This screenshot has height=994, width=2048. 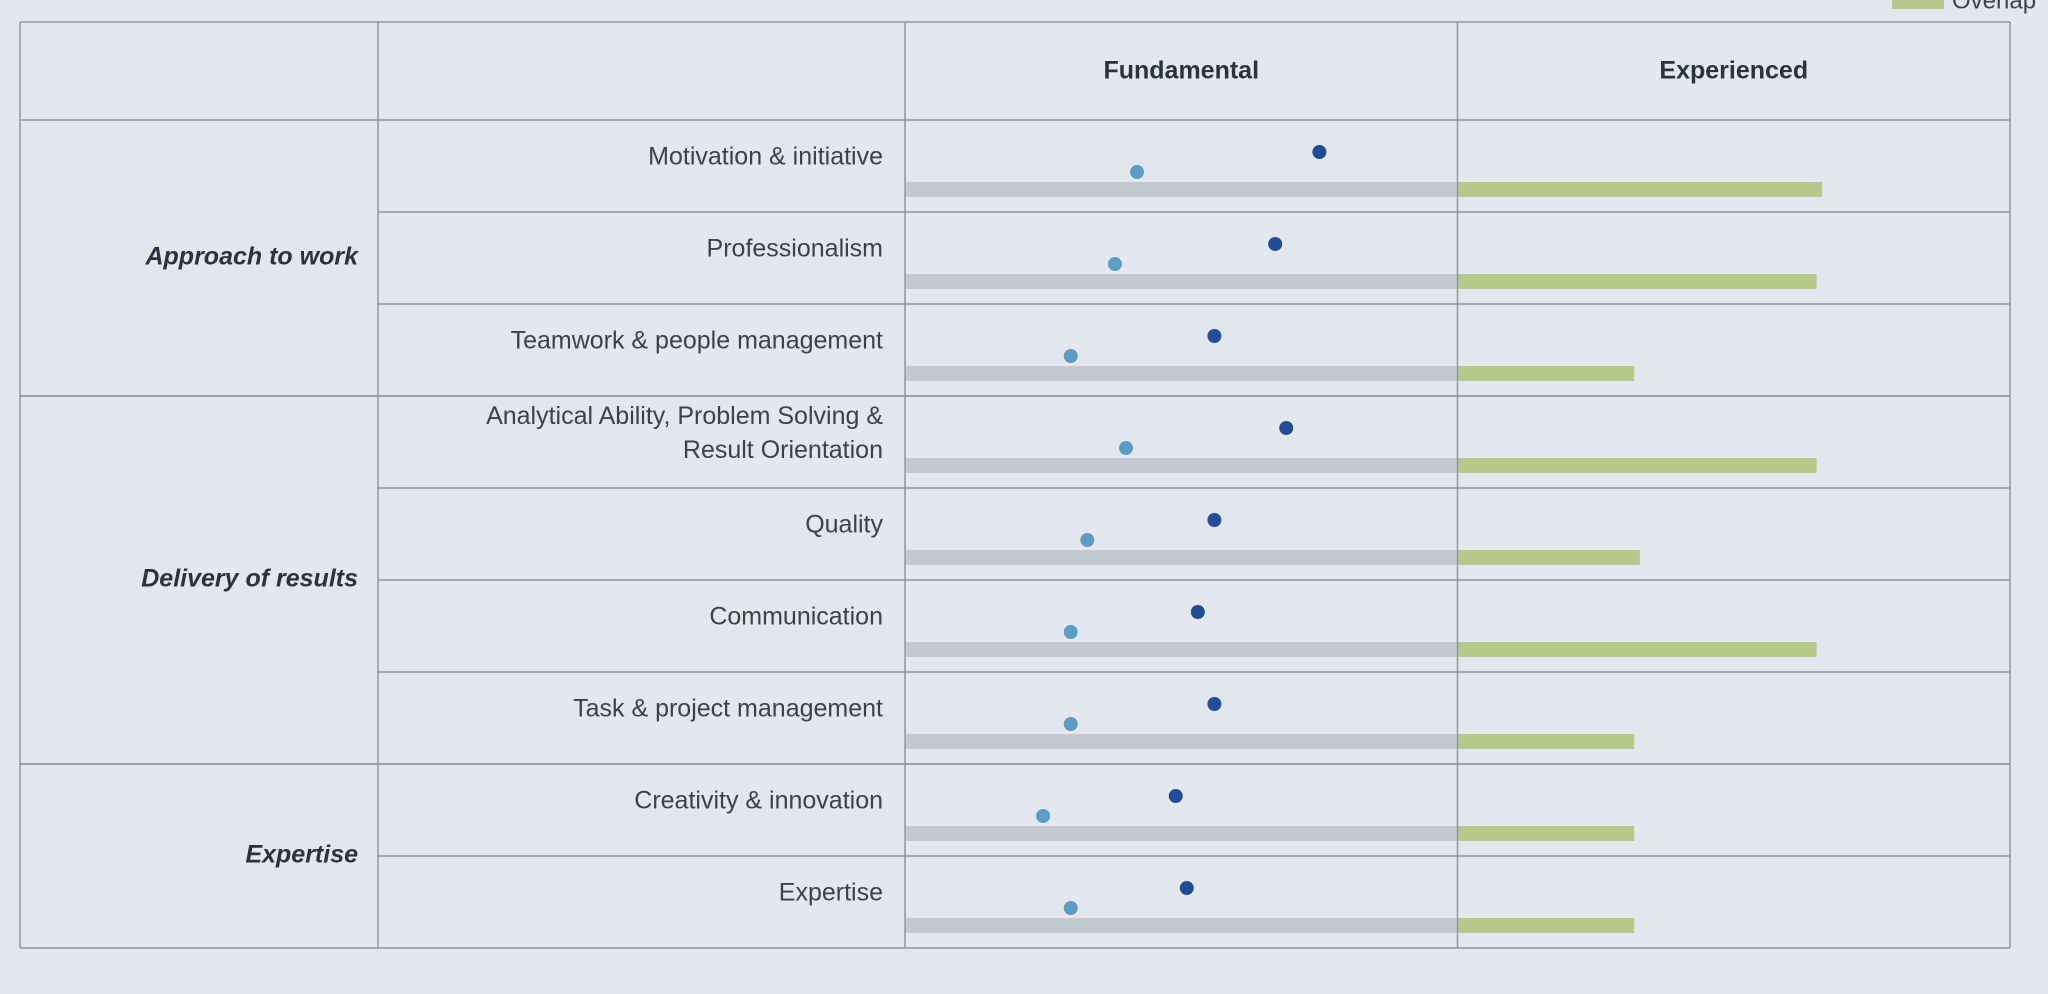 What do you see at coordinates (697, 341) in the screenshot?
I see `row-label: Teamwork & people management` at bounding box center [697, 341].